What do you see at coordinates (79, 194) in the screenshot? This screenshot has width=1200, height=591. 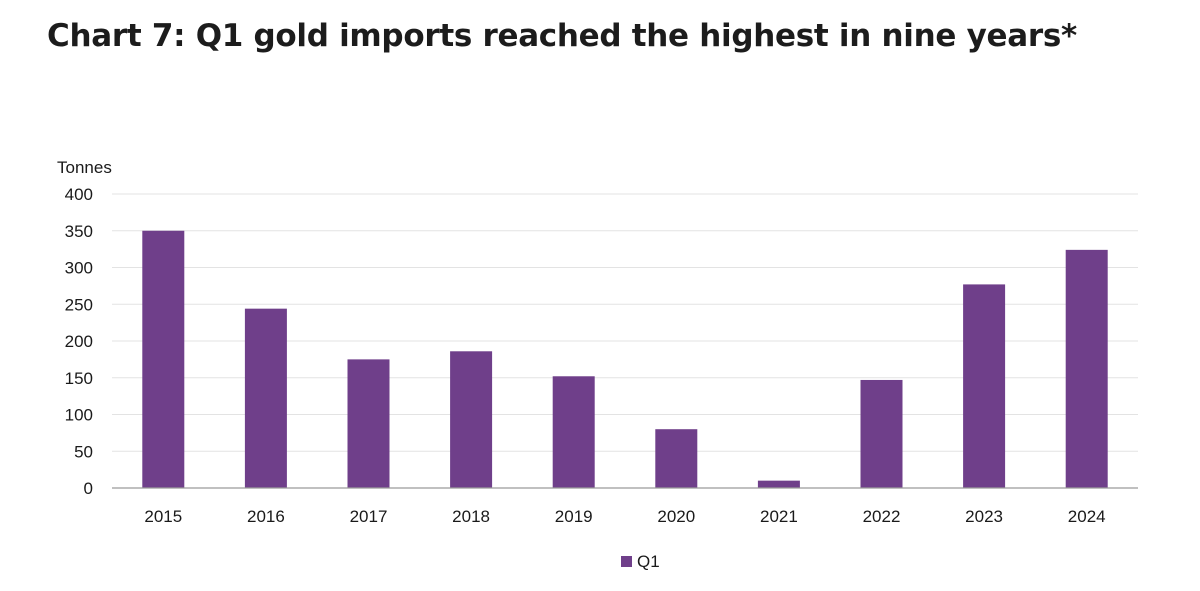 I see `y-tick-label: 400` at bounding box center [79, 194].